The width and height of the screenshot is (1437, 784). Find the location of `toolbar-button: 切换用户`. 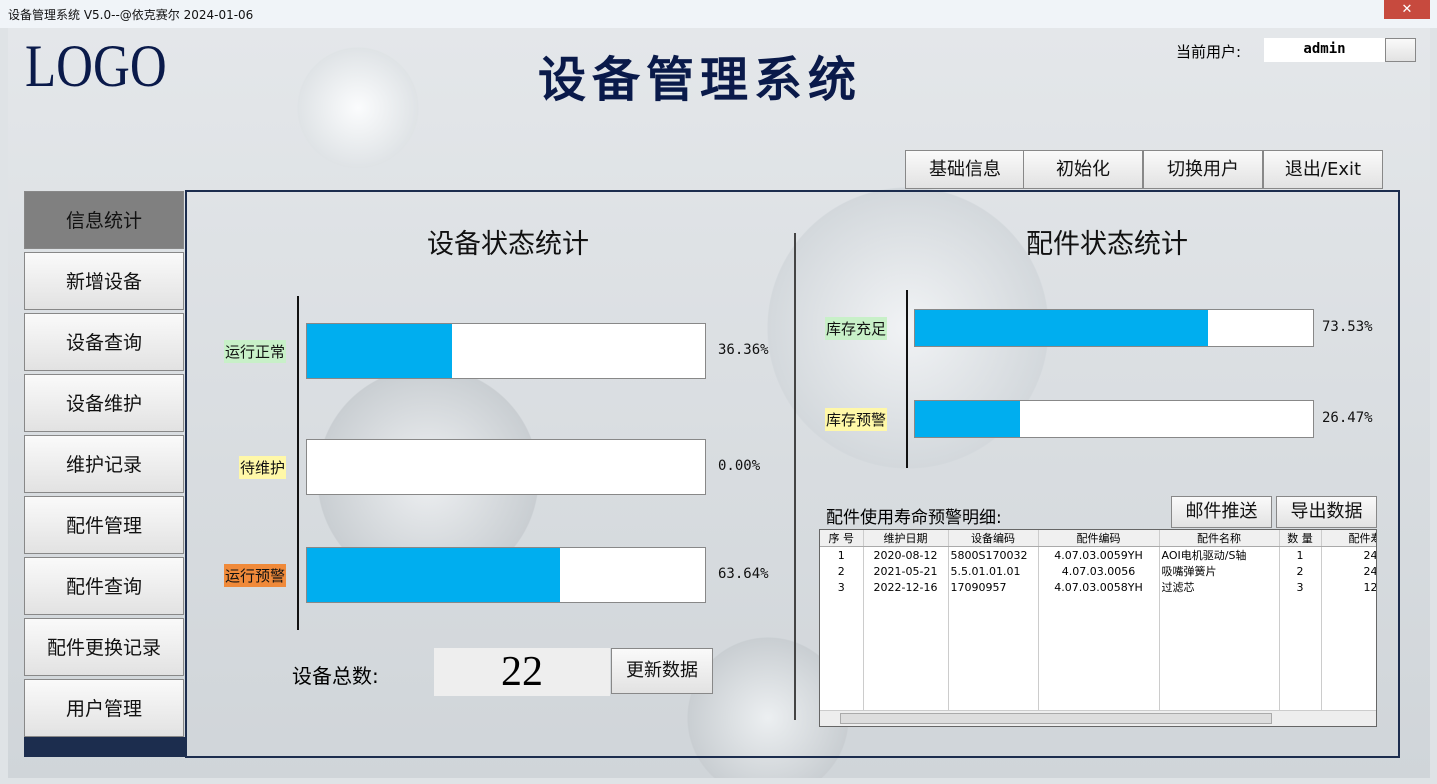

toolbar-button: 切换用户 is located at coordinates (1203, 169).